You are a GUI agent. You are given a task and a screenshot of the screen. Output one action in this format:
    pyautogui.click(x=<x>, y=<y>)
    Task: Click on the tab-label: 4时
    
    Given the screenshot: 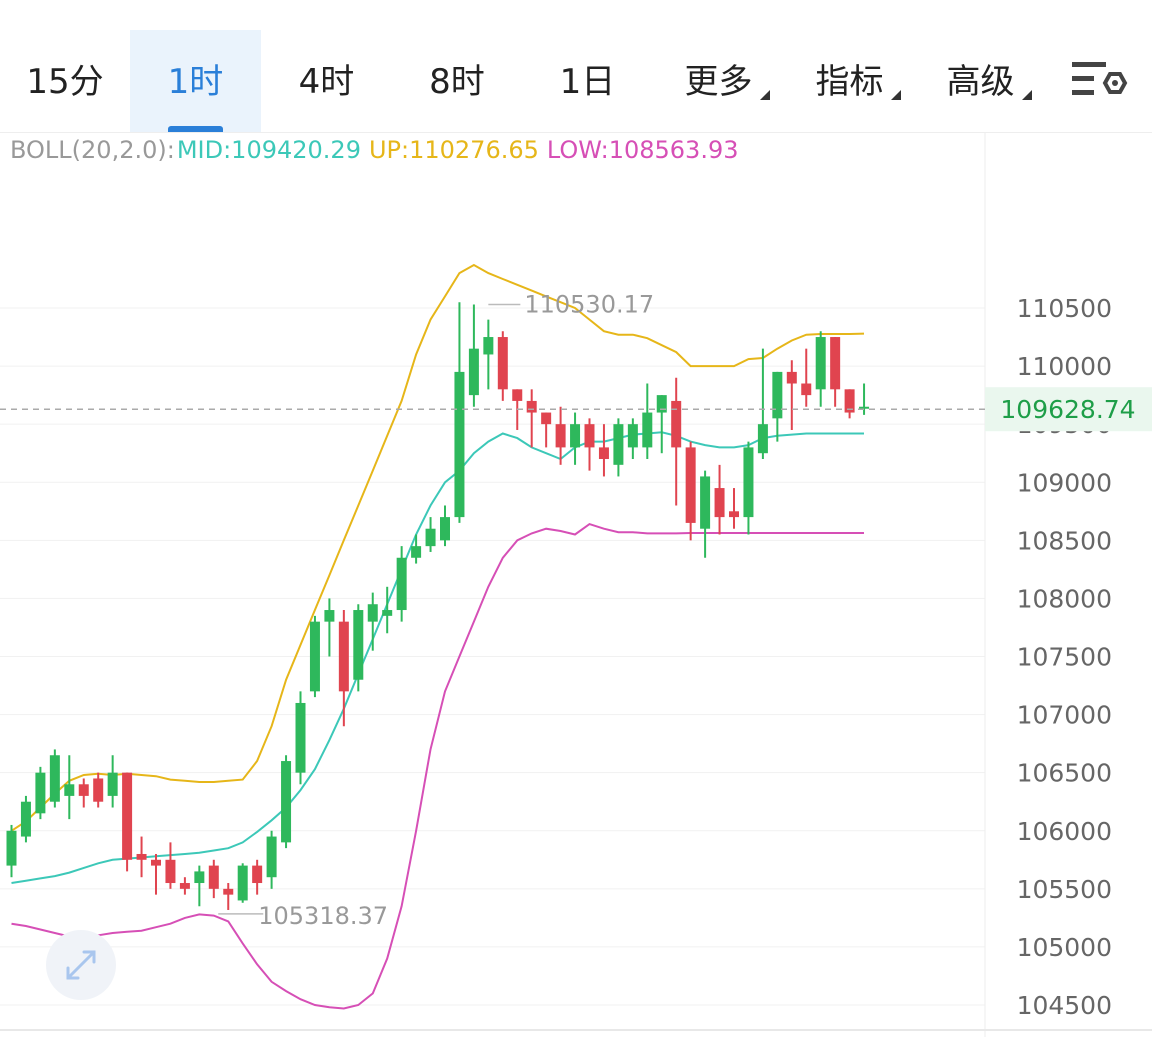 What is the action you would take?
    pyautogui.click(x=326, y=82)
    